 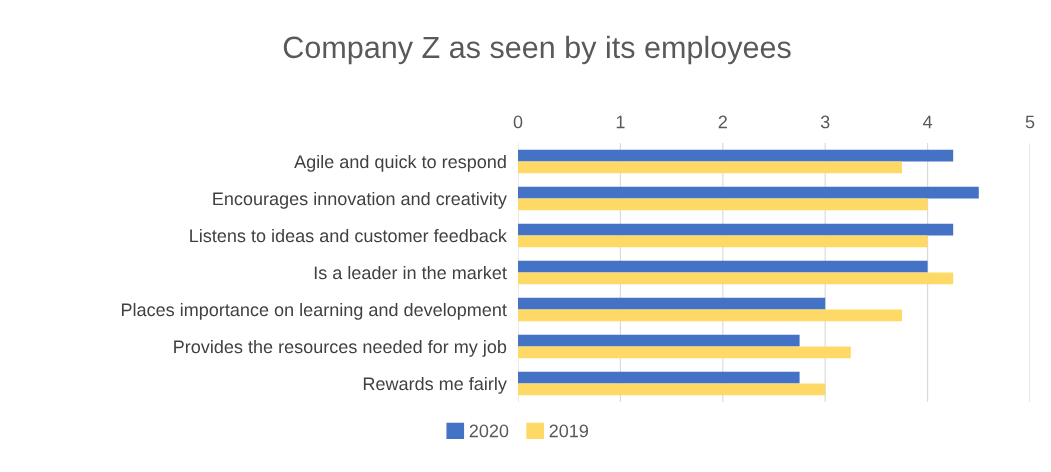 What do you see at coordinates (537, 50) in the screenshot?
I see `chart-title: Company Z as seen by its employees` at bounding box center [537, 50].